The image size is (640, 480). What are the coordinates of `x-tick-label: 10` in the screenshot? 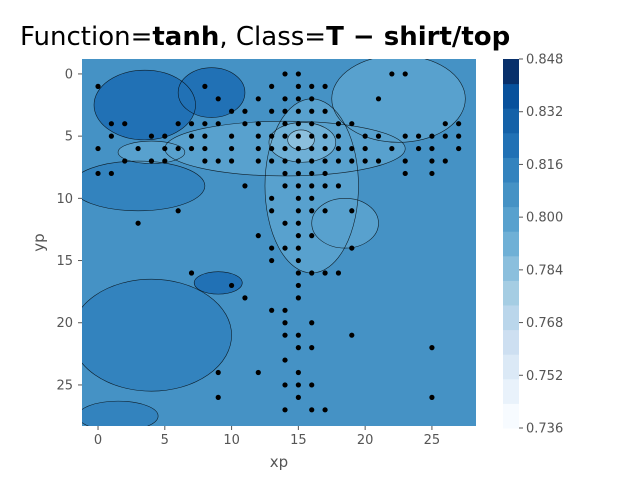 It's located at (231, 440).